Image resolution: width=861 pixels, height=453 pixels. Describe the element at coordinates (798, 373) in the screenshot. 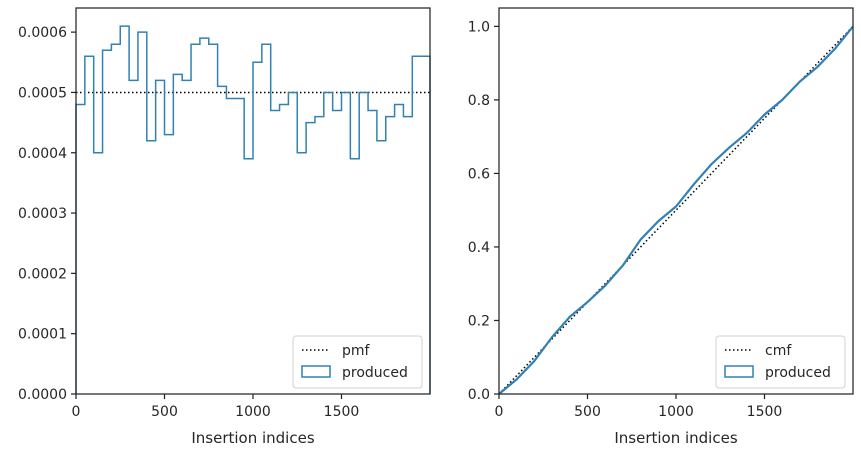

I see `cmf-legend-label-produced: produced` at that location.